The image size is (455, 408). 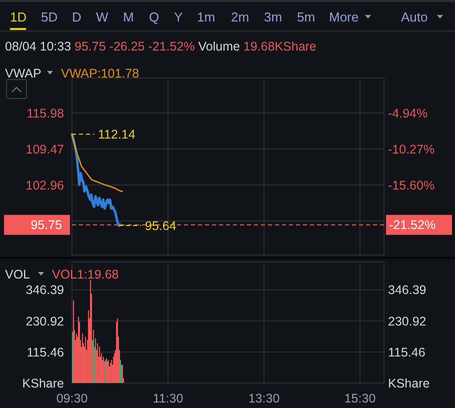 I want to click on annotation: 95.64, so click(x=160, y=225).